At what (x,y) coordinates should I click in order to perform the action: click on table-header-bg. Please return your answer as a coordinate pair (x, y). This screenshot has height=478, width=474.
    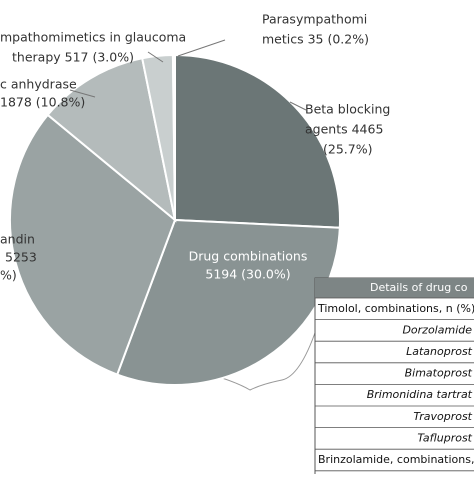
    Looking at the image, I should click on (394, 288).